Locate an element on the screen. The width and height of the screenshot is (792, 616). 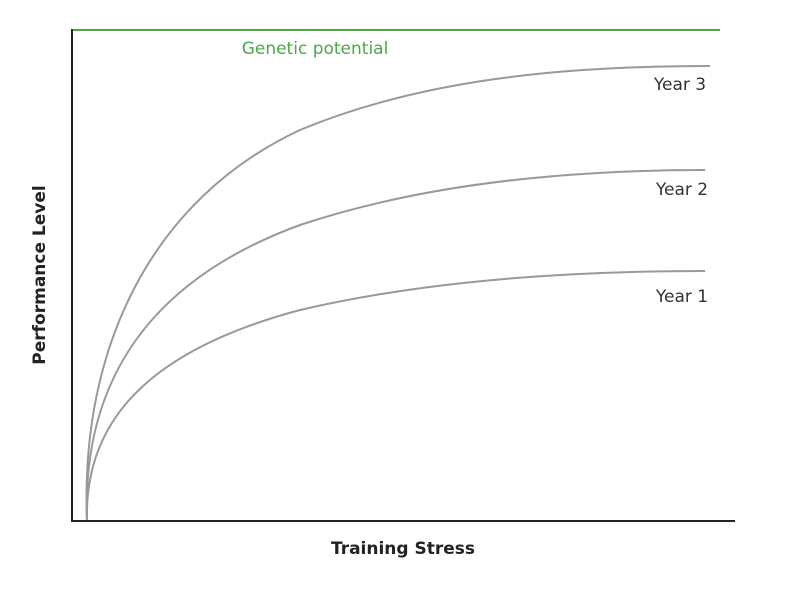
ceiling-label: Genetic potential is located at coordinates (315, 49).